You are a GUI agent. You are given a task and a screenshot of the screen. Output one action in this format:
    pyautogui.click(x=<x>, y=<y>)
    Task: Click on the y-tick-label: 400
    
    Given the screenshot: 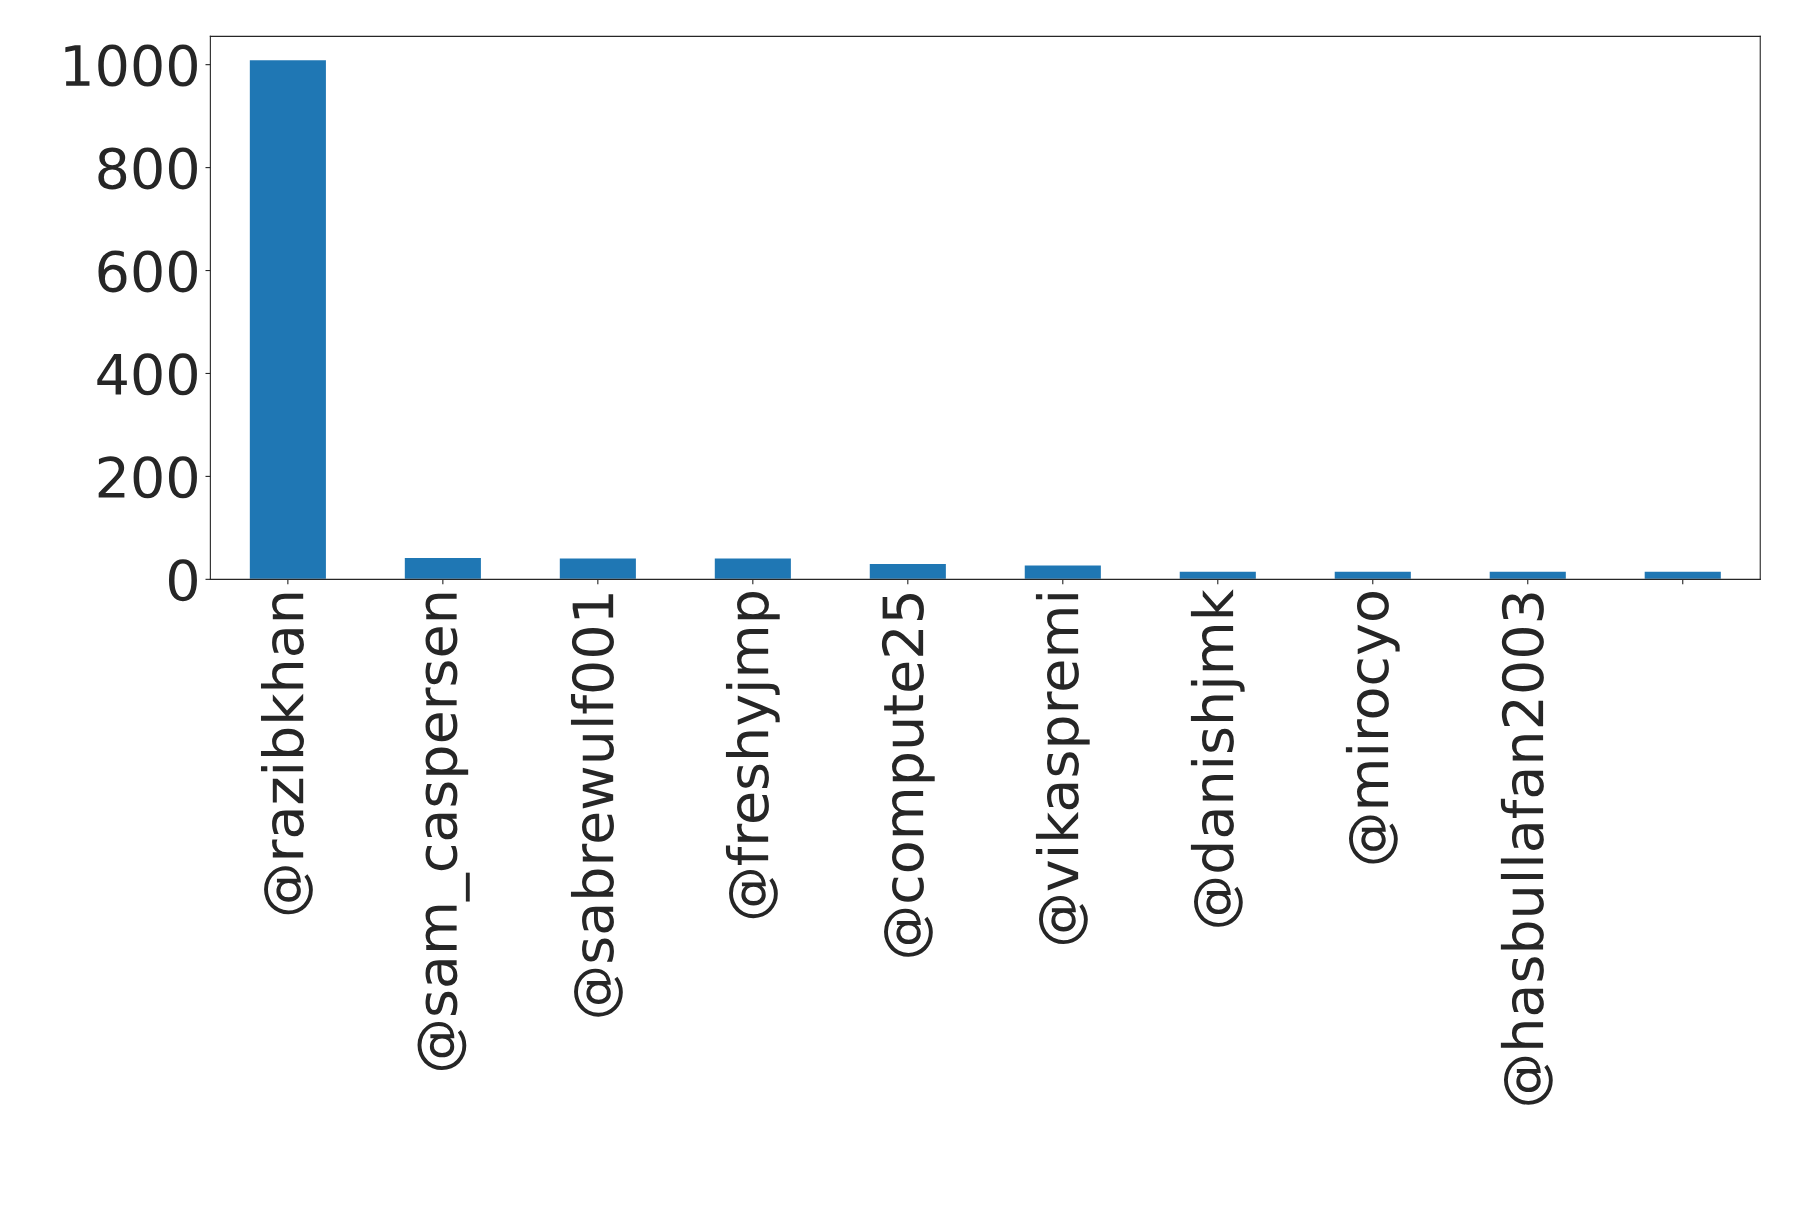 What is the action you would take?
    pyautogui.click(x=147, y=374)
    